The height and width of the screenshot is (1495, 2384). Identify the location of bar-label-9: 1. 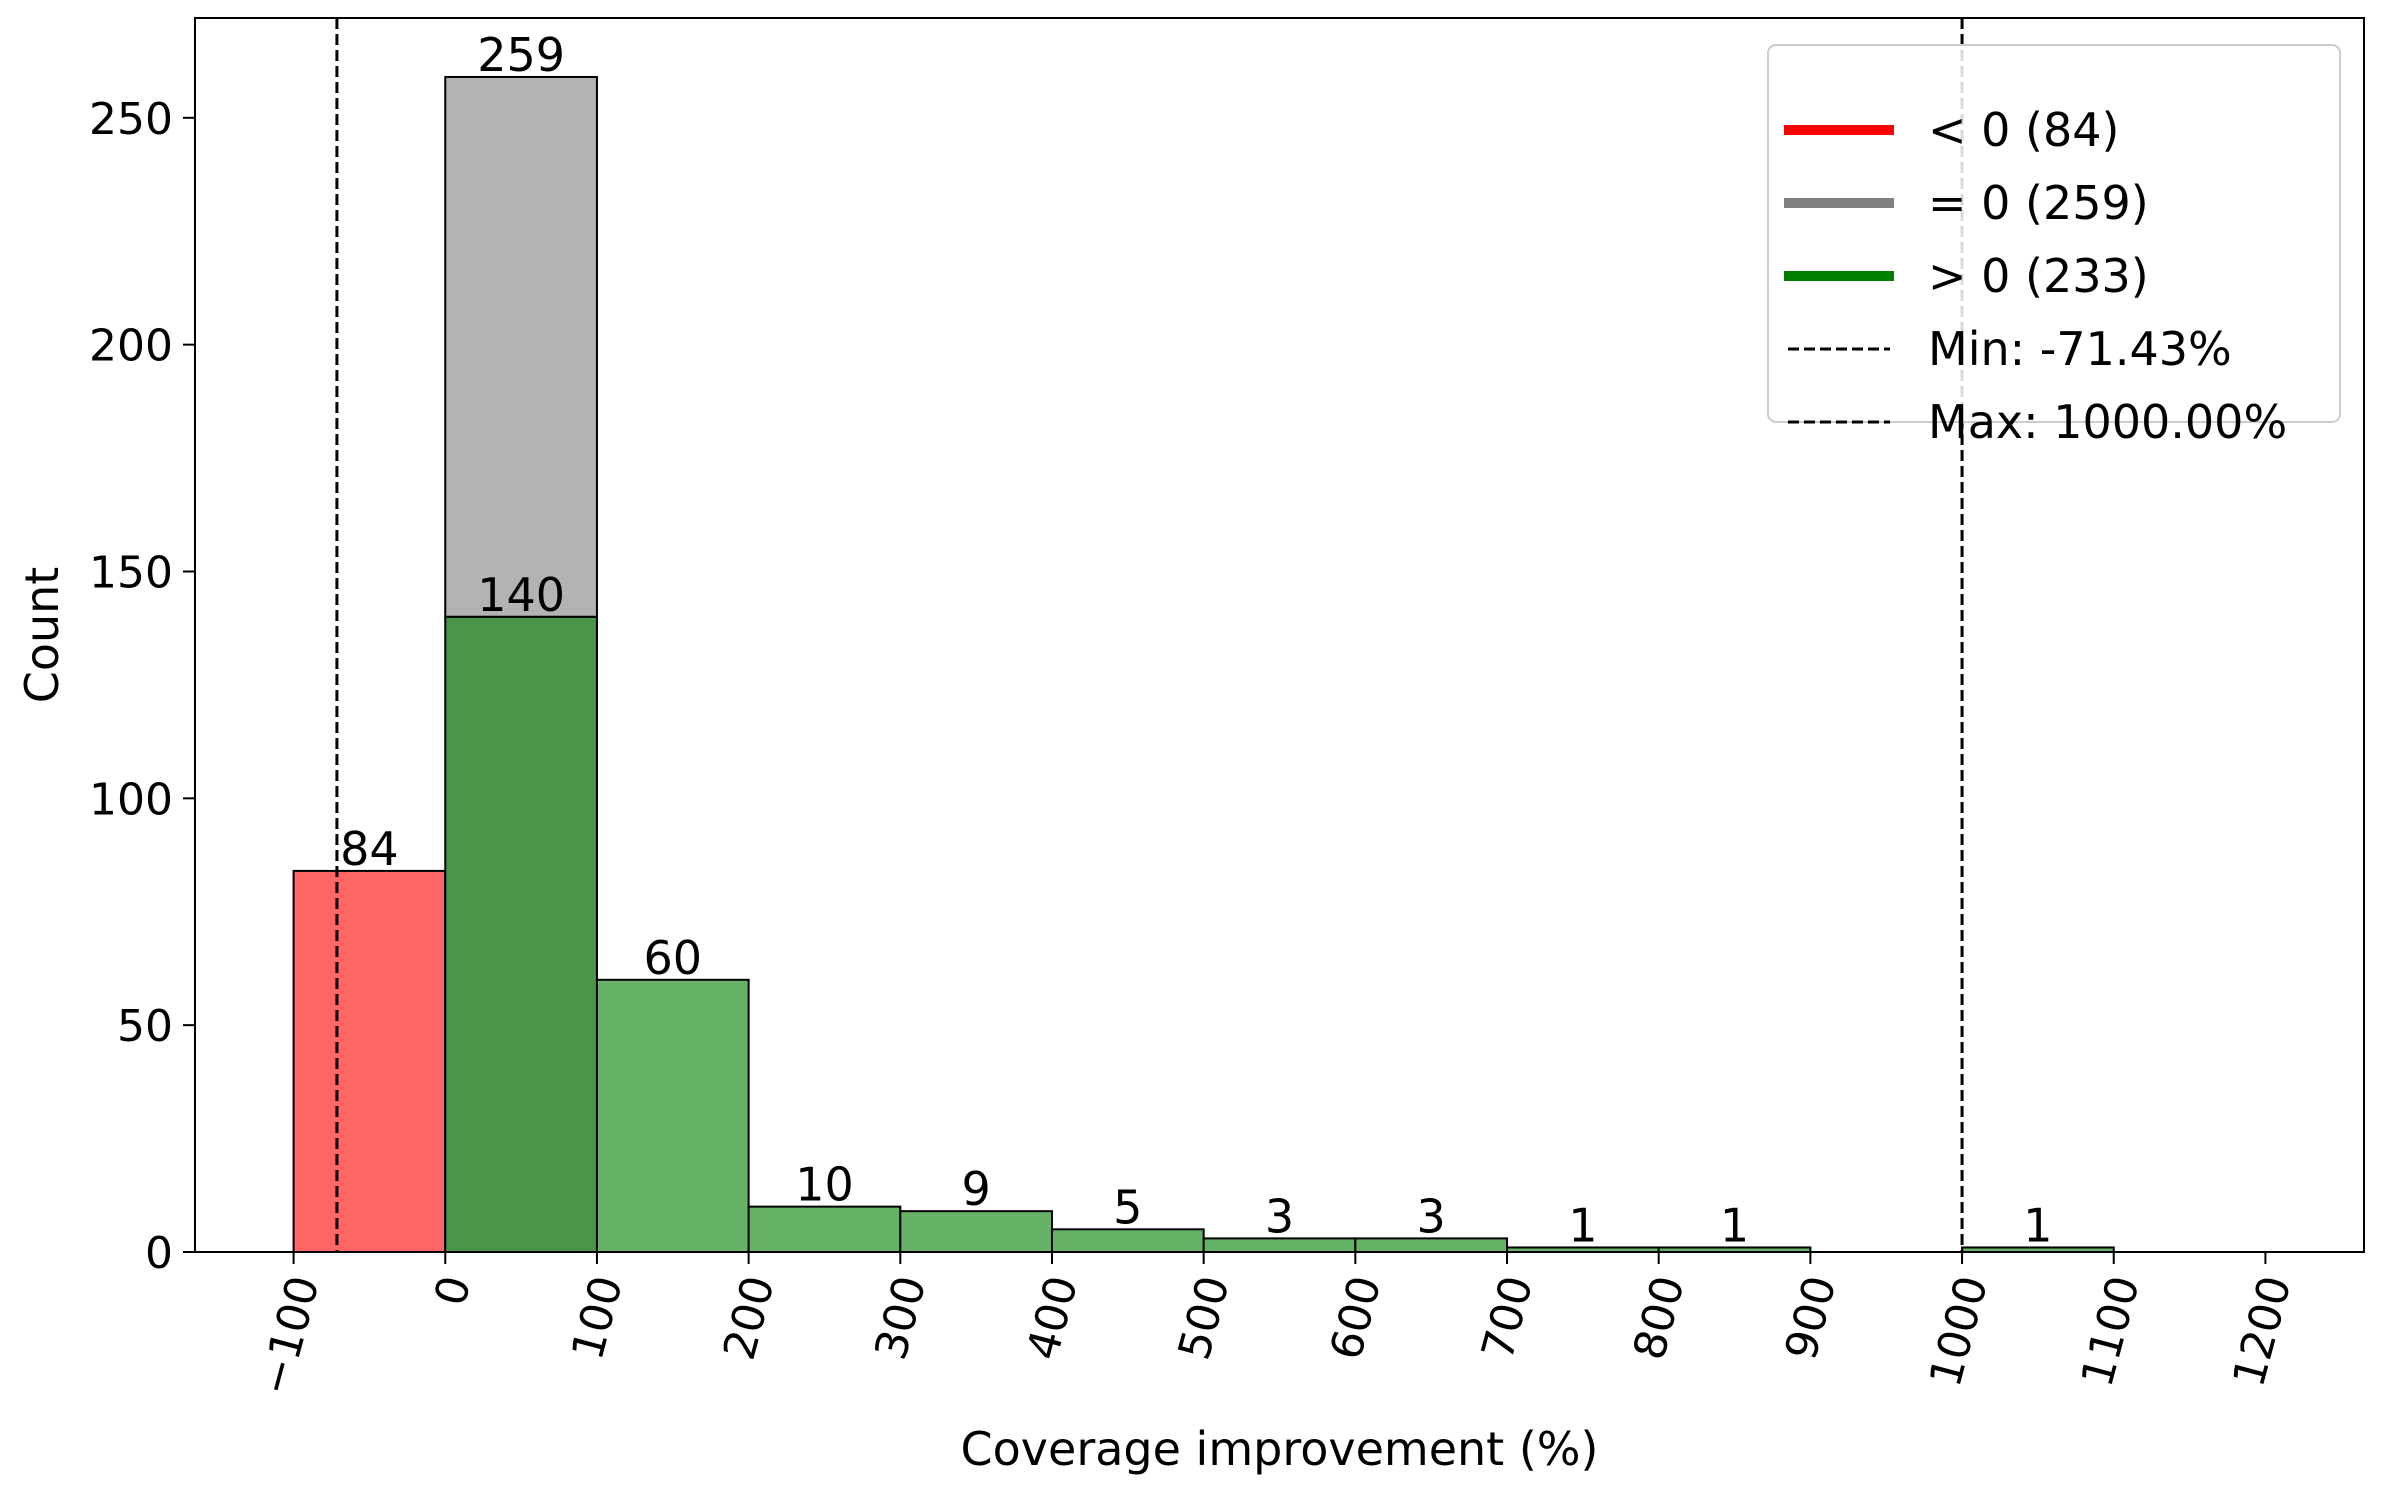
(1582, 1225).